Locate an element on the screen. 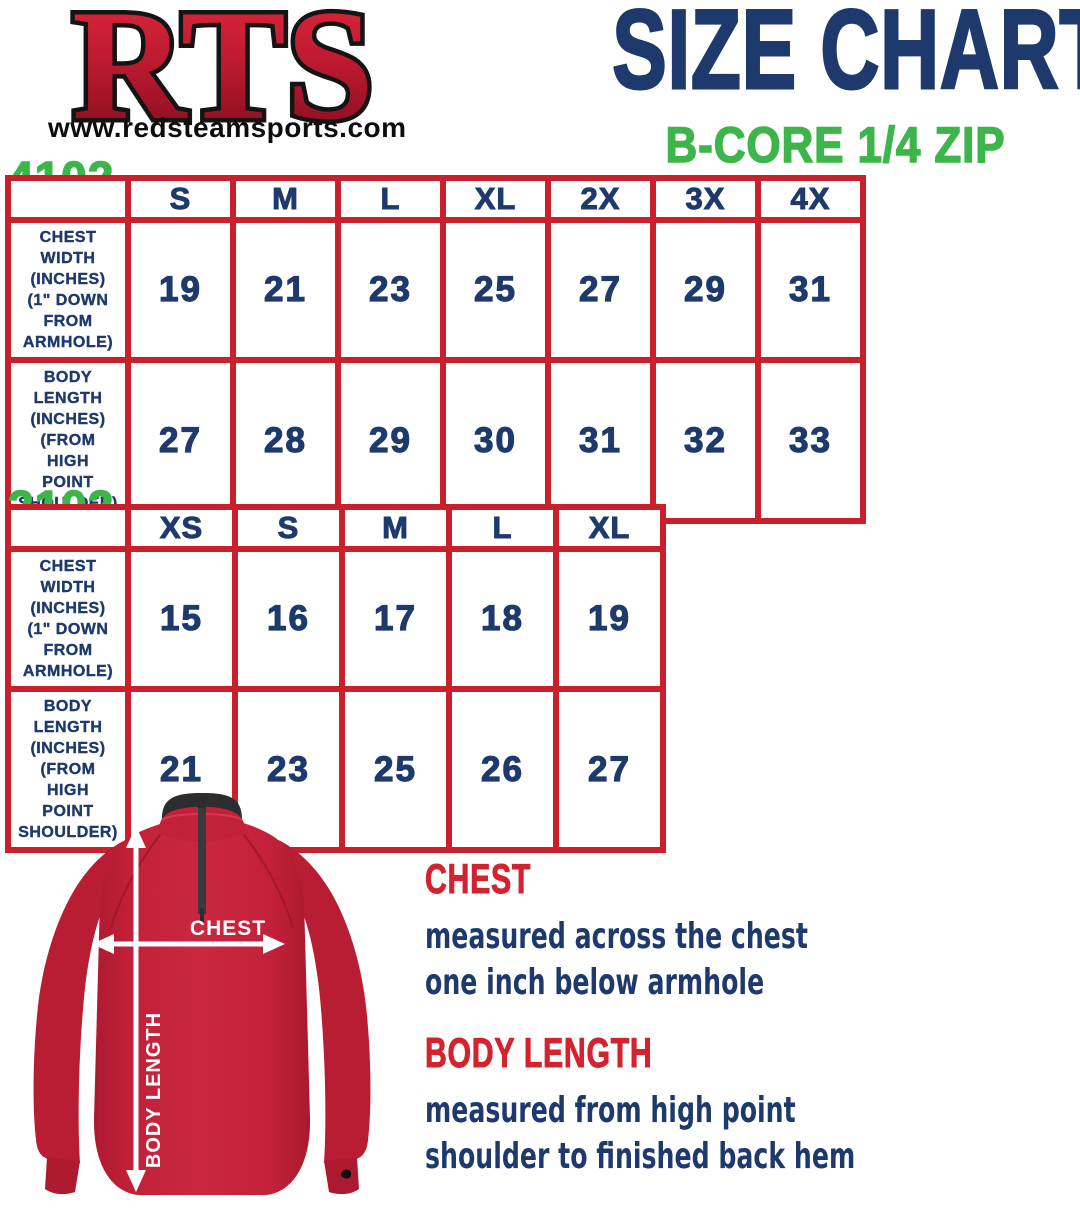 The image size is (1080, 1211). shirt-body is located at coordinates (202, 1006).